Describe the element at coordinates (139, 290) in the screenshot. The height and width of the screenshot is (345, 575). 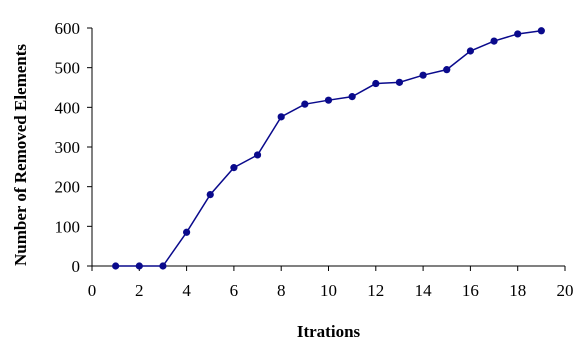
I see `x-tick-label: 2` at that location.